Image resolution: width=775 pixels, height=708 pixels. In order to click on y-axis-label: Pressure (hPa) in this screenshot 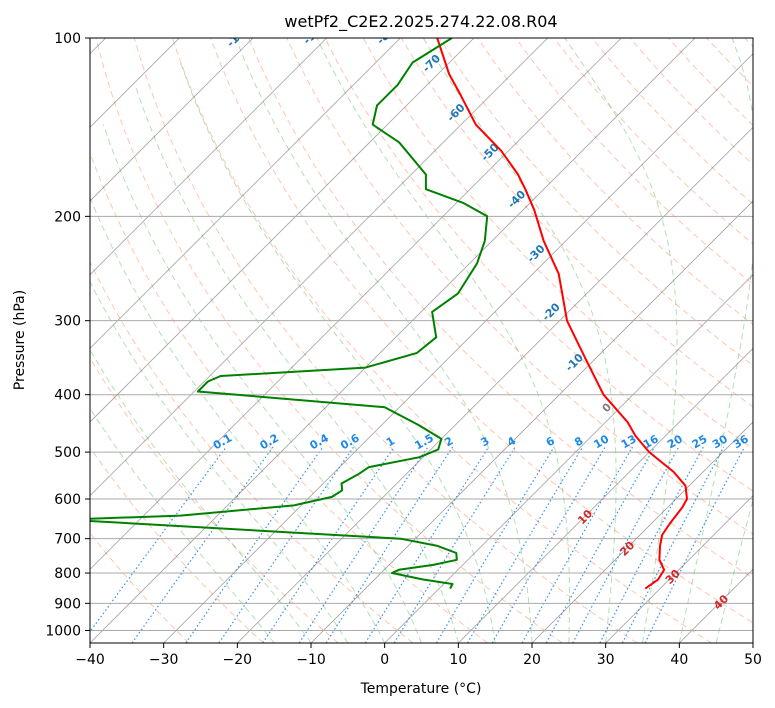, I will do `click(20, 340)`.